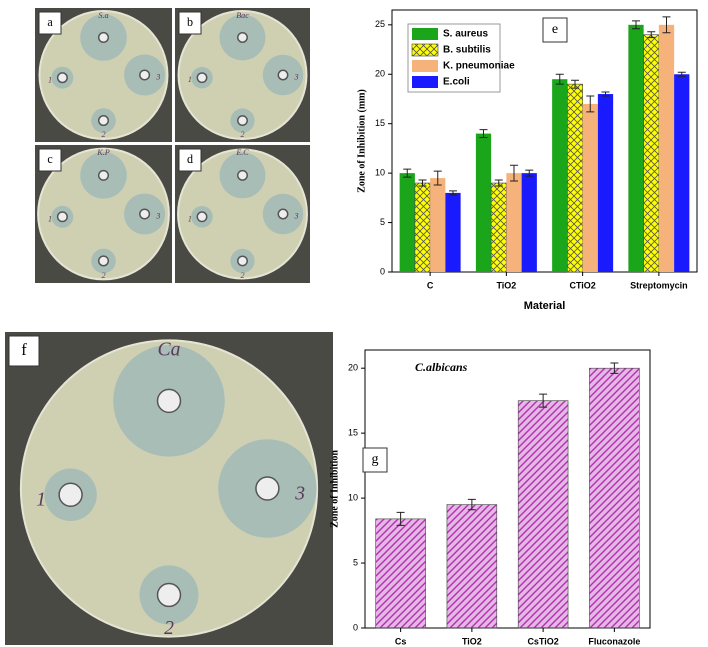 This screenshot has width=708, height=647. I want to click on panel-label: a, so click(50, 22).